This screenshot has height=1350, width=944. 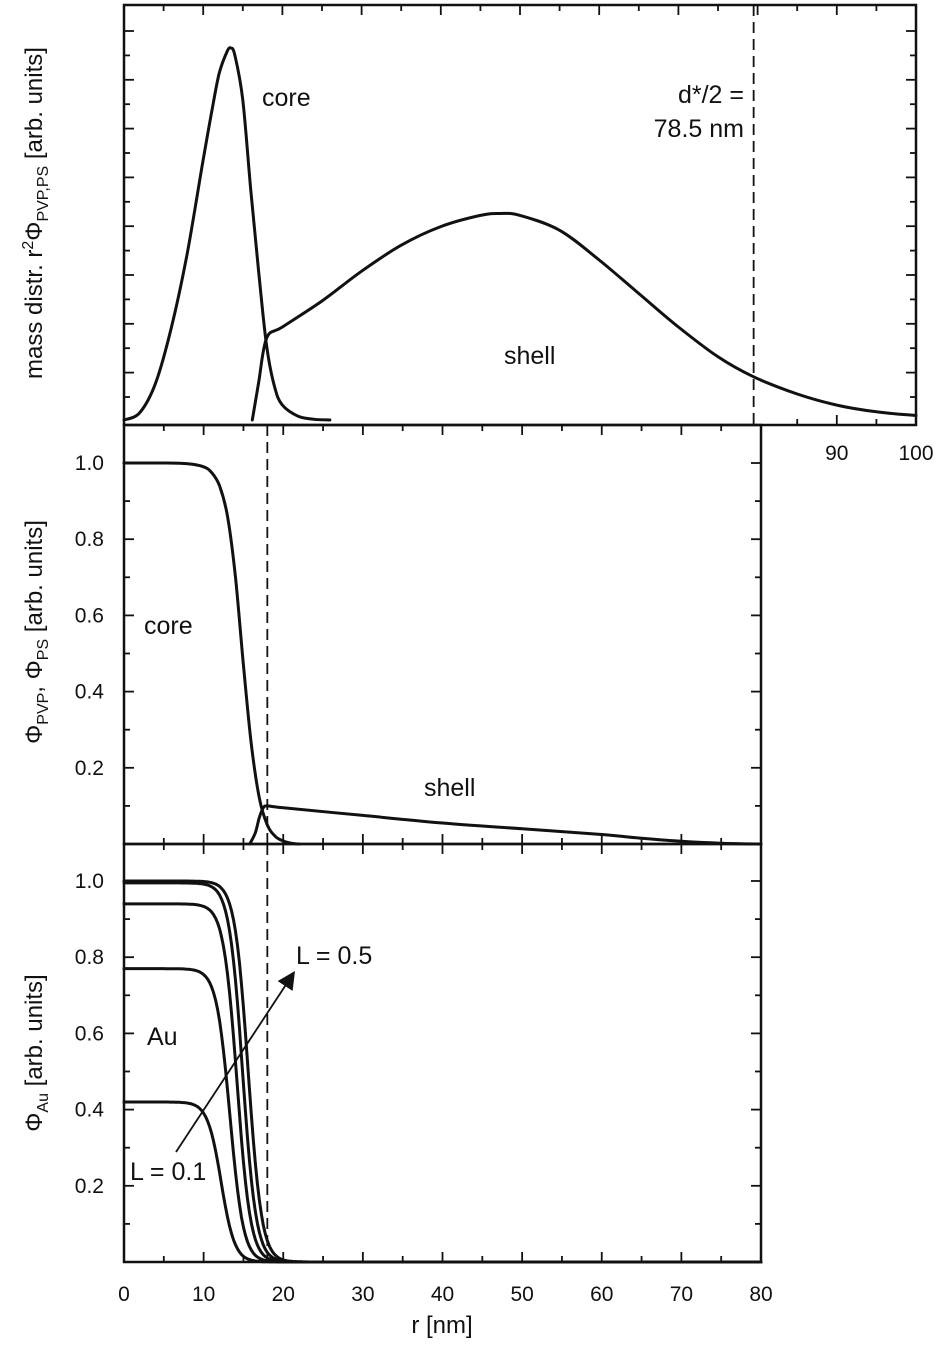 What do you see at coordinates (34, 314) in the screenshot?
I see `top-y-axis-label-part-0: mass distr. r` at bounding box center [34, 314].